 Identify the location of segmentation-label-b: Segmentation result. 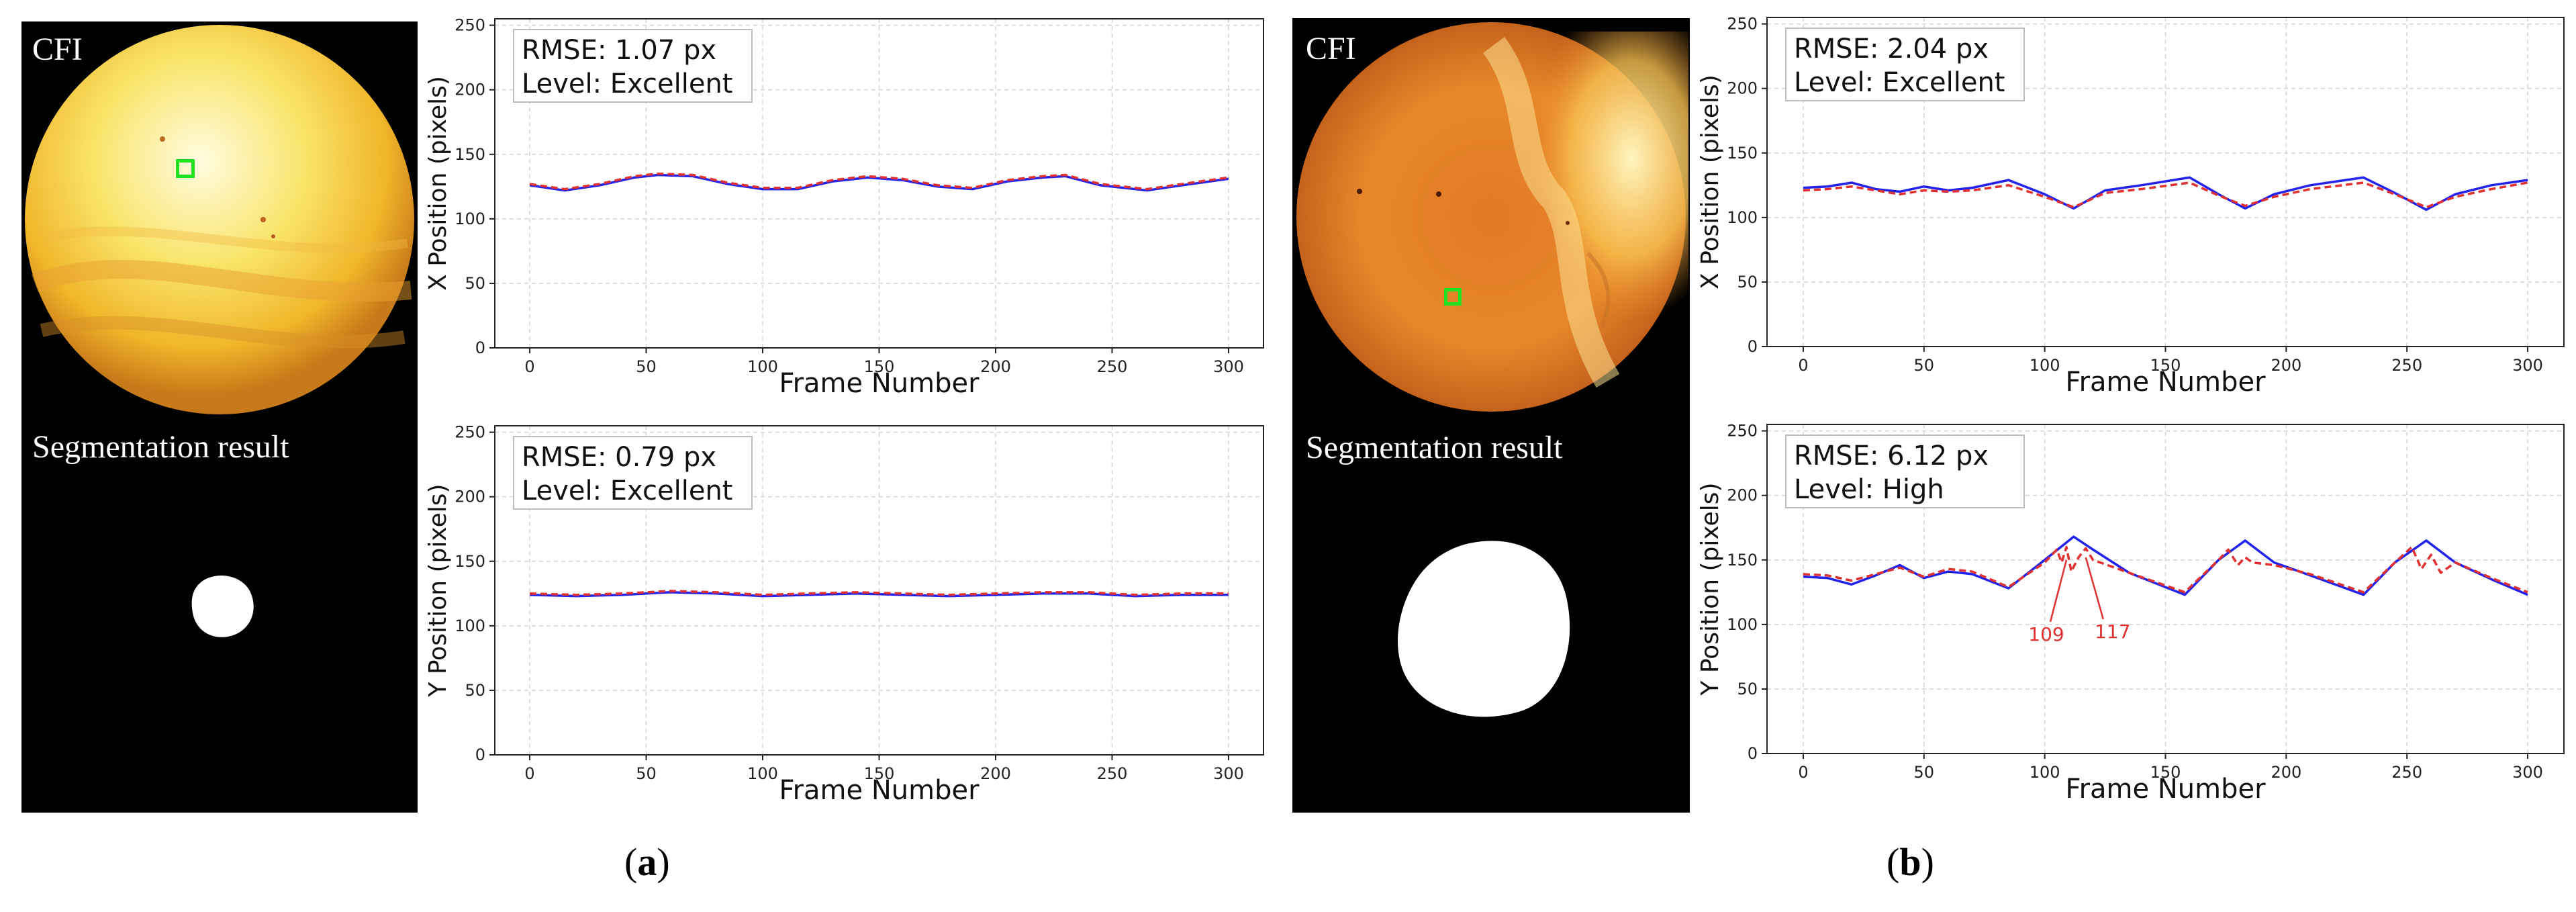
(1434, 447).